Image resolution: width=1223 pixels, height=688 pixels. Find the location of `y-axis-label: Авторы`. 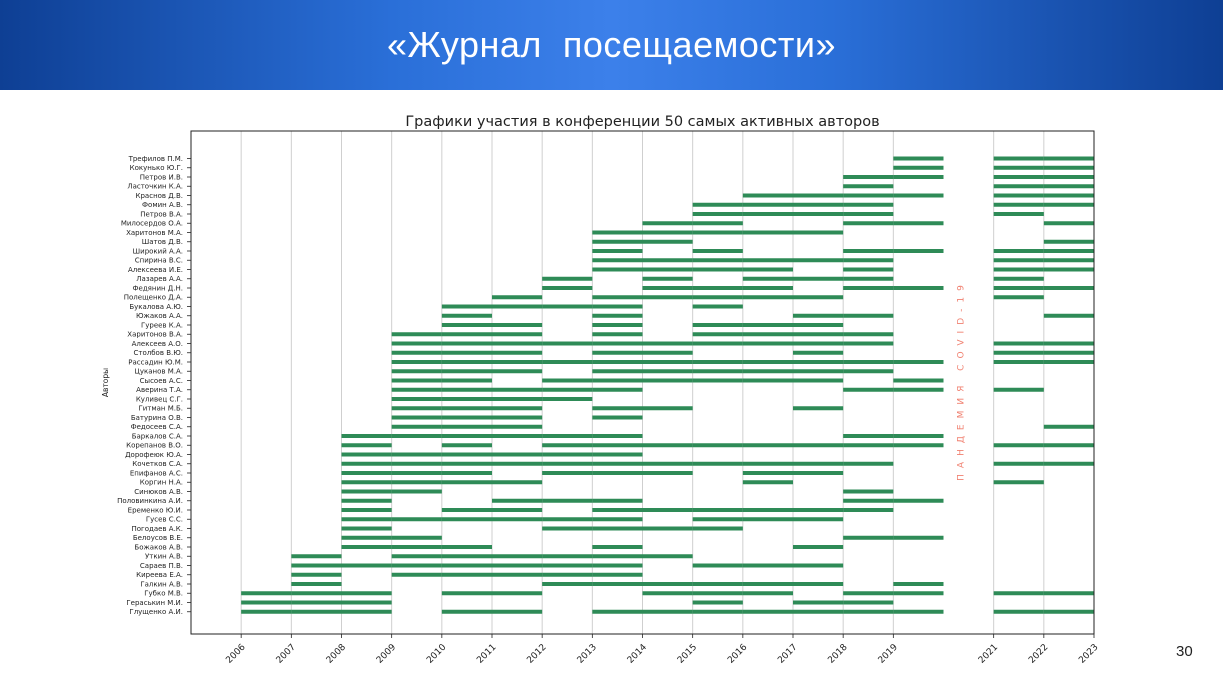

y-axis-label: Авторы is located at coordinates (105, 382).